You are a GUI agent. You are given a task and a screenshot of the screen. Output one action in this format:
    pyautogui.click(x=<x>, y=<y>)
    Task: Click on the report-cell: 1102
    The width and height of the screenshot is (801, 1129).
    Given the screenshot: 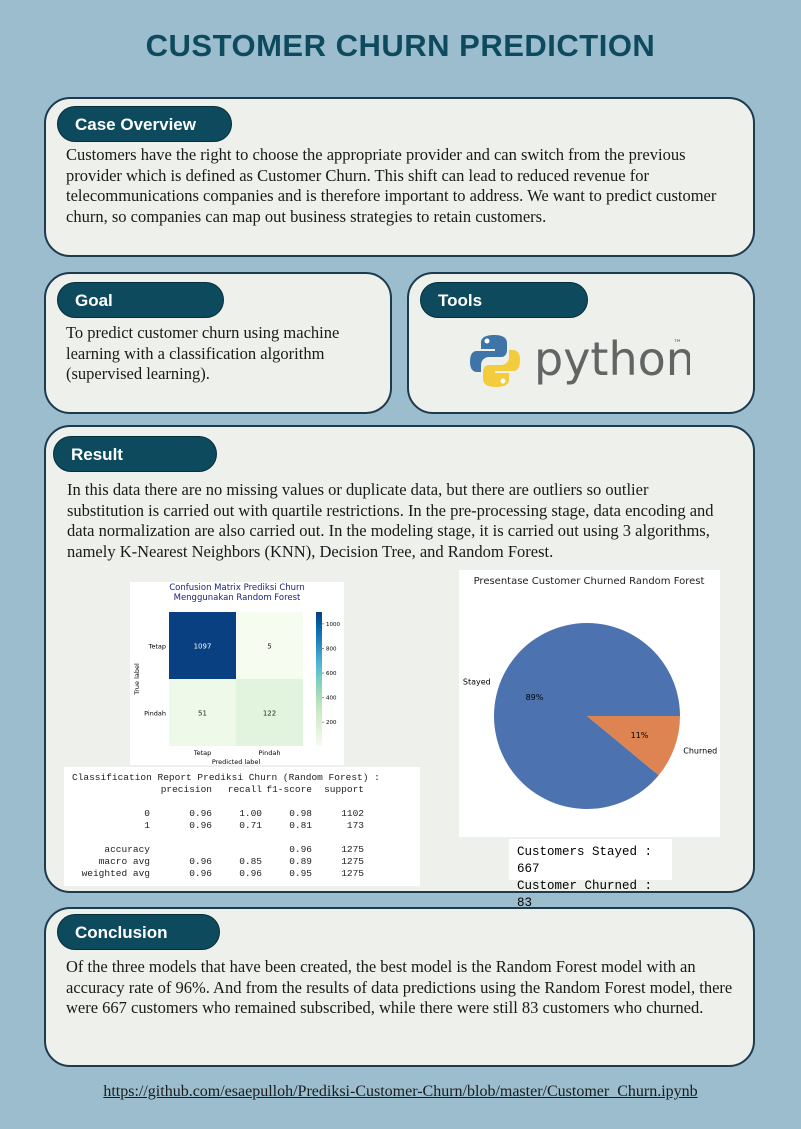 What is the action you would take?
    pyautogui.click(x=352, y=813)
    